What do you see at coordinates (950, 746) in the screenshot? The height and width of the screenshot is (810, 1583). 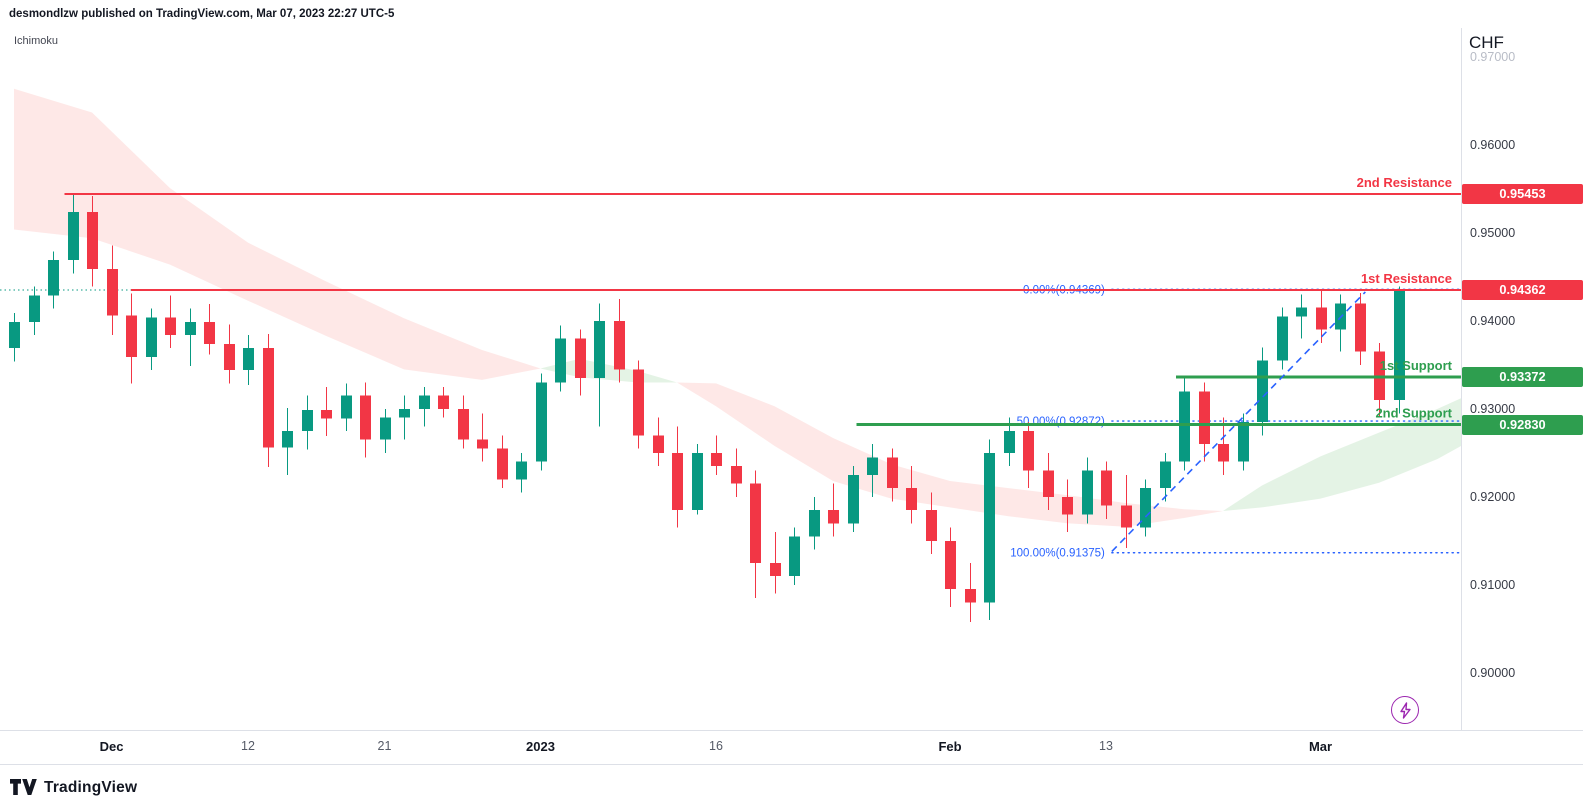 I see `x-axis-label: Feb` at bounding box center [950, 746].